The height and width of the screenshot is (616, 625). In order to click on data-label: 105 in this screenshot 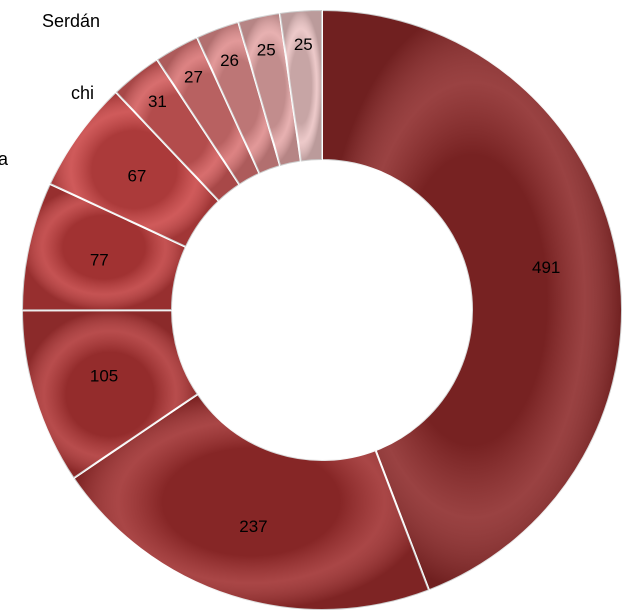, I will do `click(104, 375)`.